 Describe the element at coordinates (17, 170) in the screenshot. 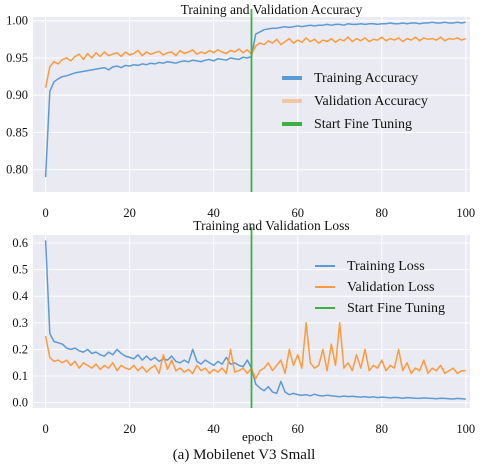

I see `y-tick-label: 0.80` at that location.